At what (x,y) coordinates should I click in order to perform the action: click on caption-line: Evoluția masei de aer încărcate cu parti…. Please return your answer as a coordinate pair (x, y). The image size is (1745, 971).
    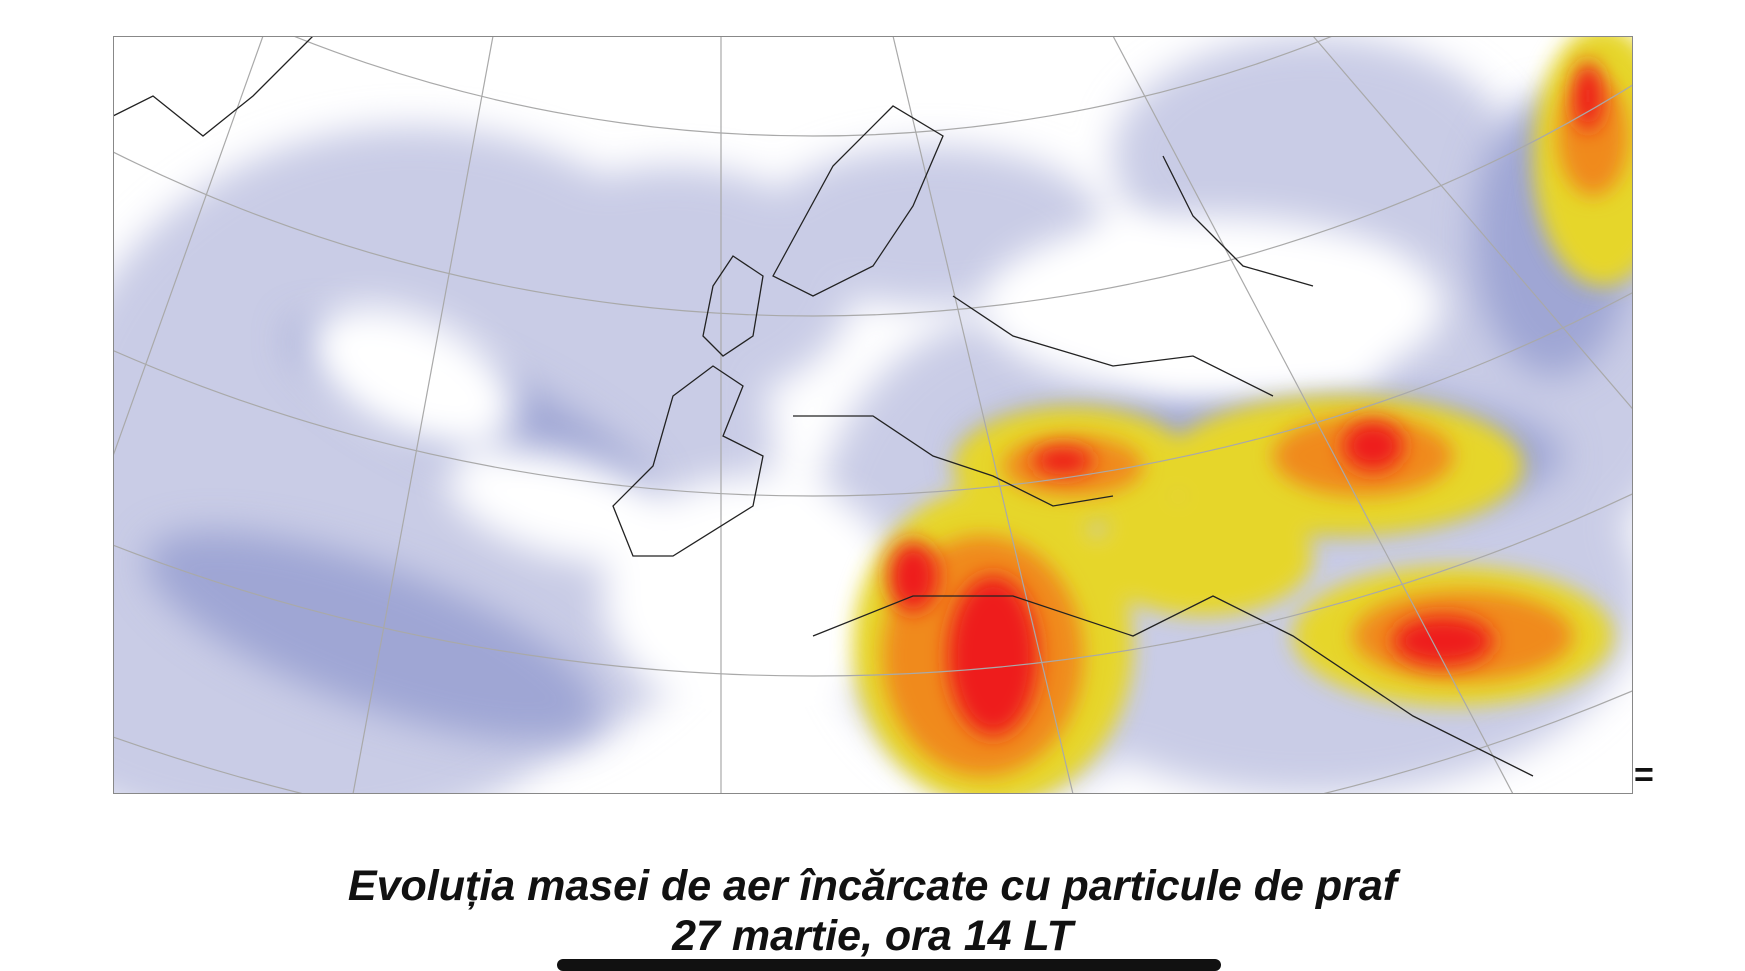
    Looking at the image, I should click on (872, 886).